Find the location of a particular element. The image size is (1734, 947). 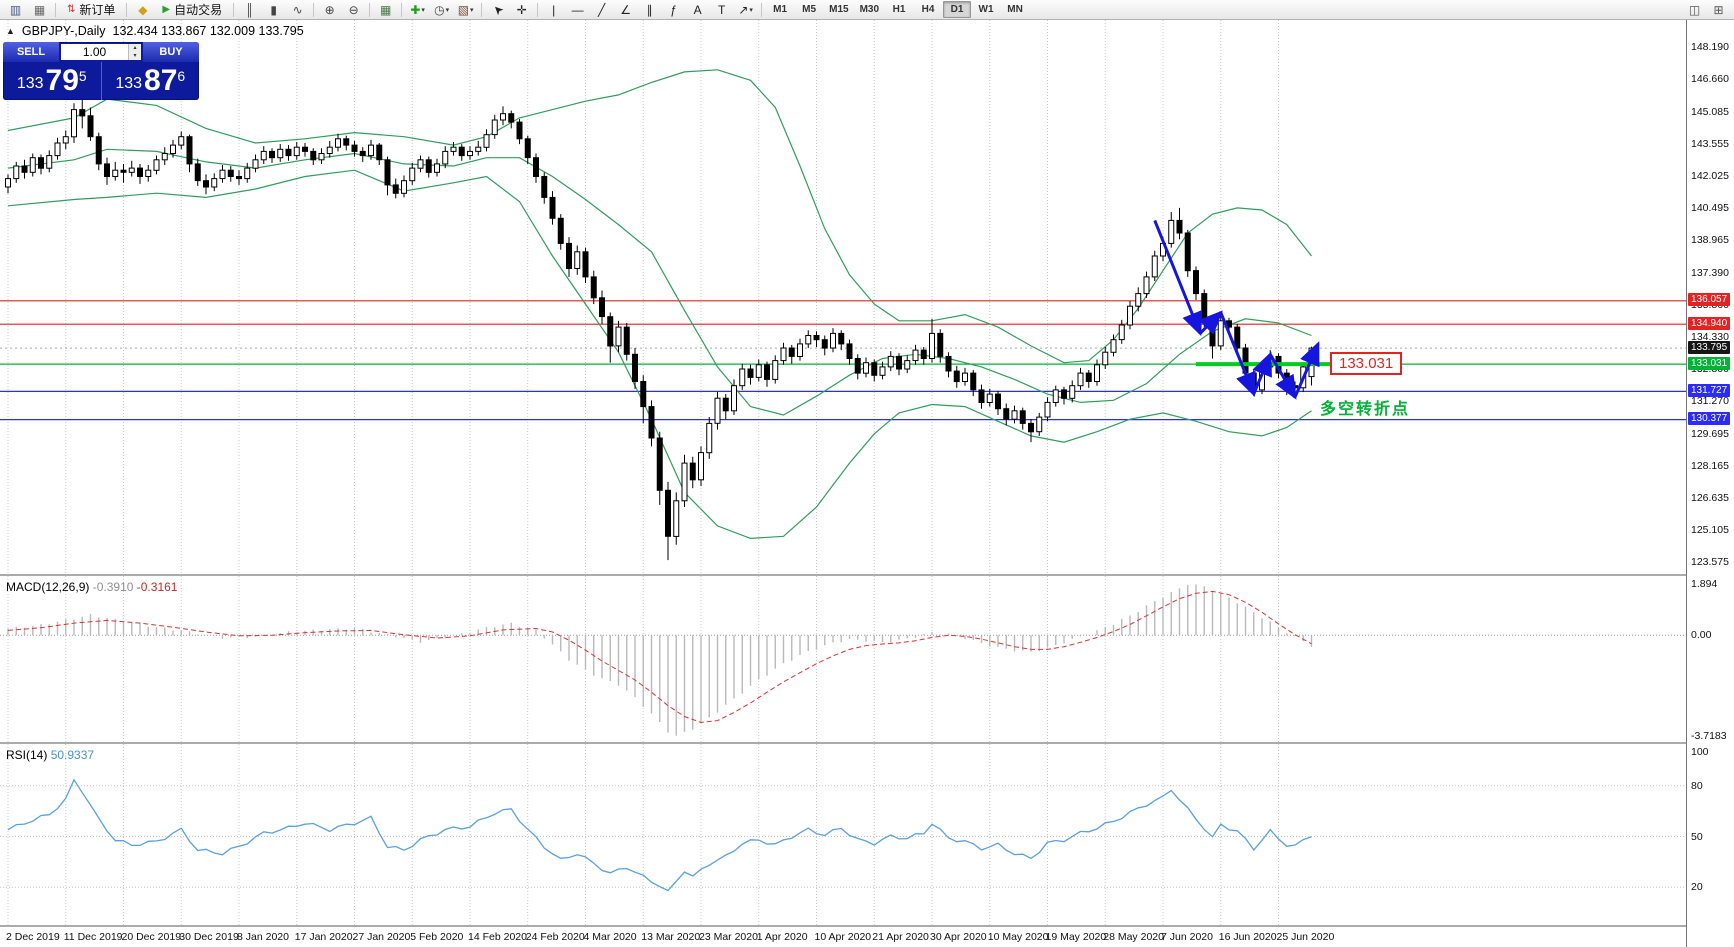

toolbar-extra-icon-2: ⊞ is located at coordinates (1718, 9).